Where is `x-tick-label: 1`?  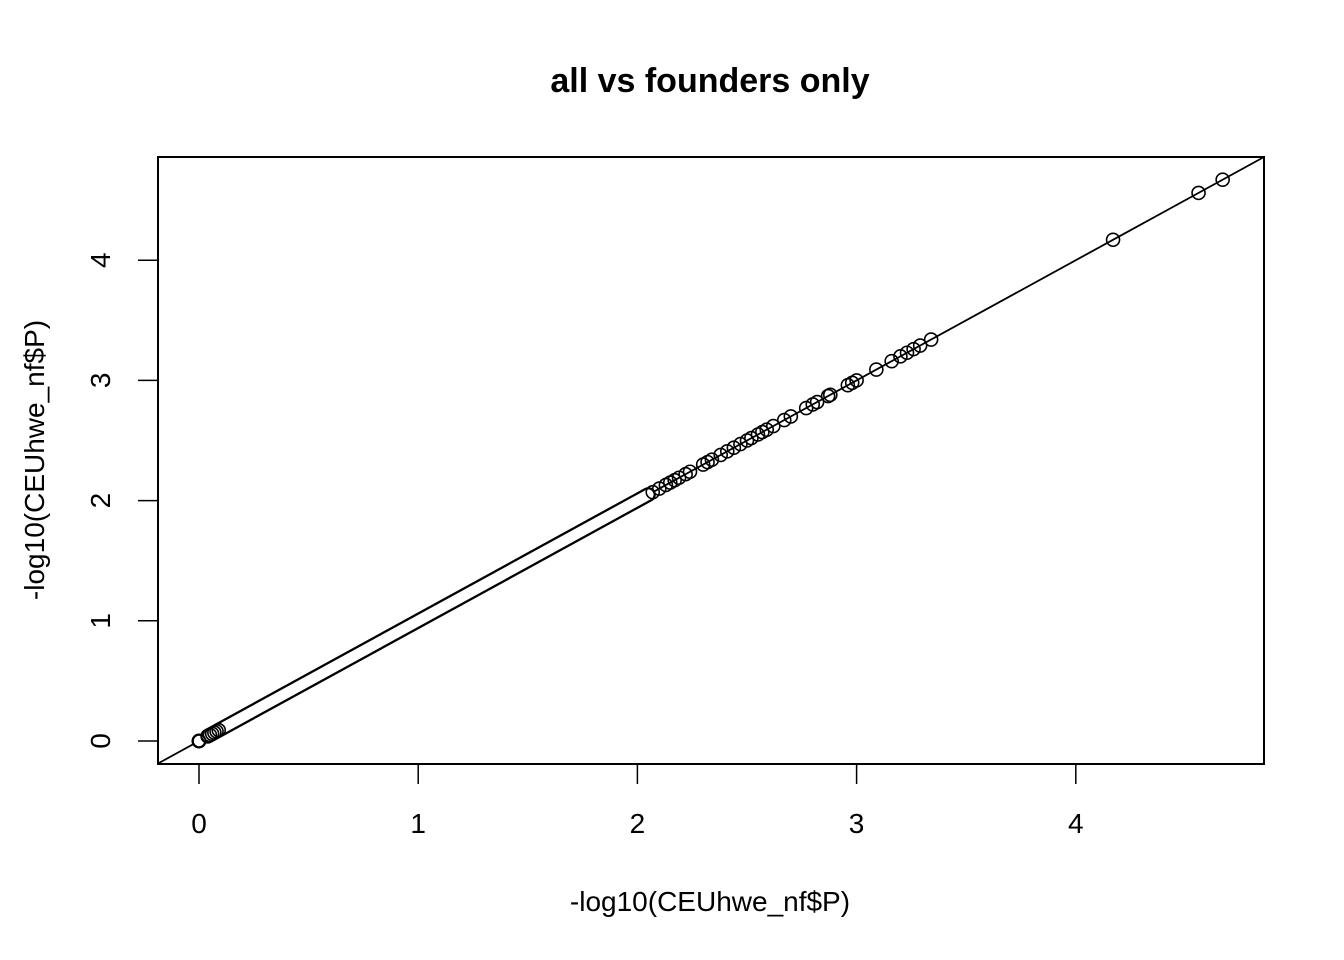
x-tick-label: 1 is located at coordinates (418, 823).